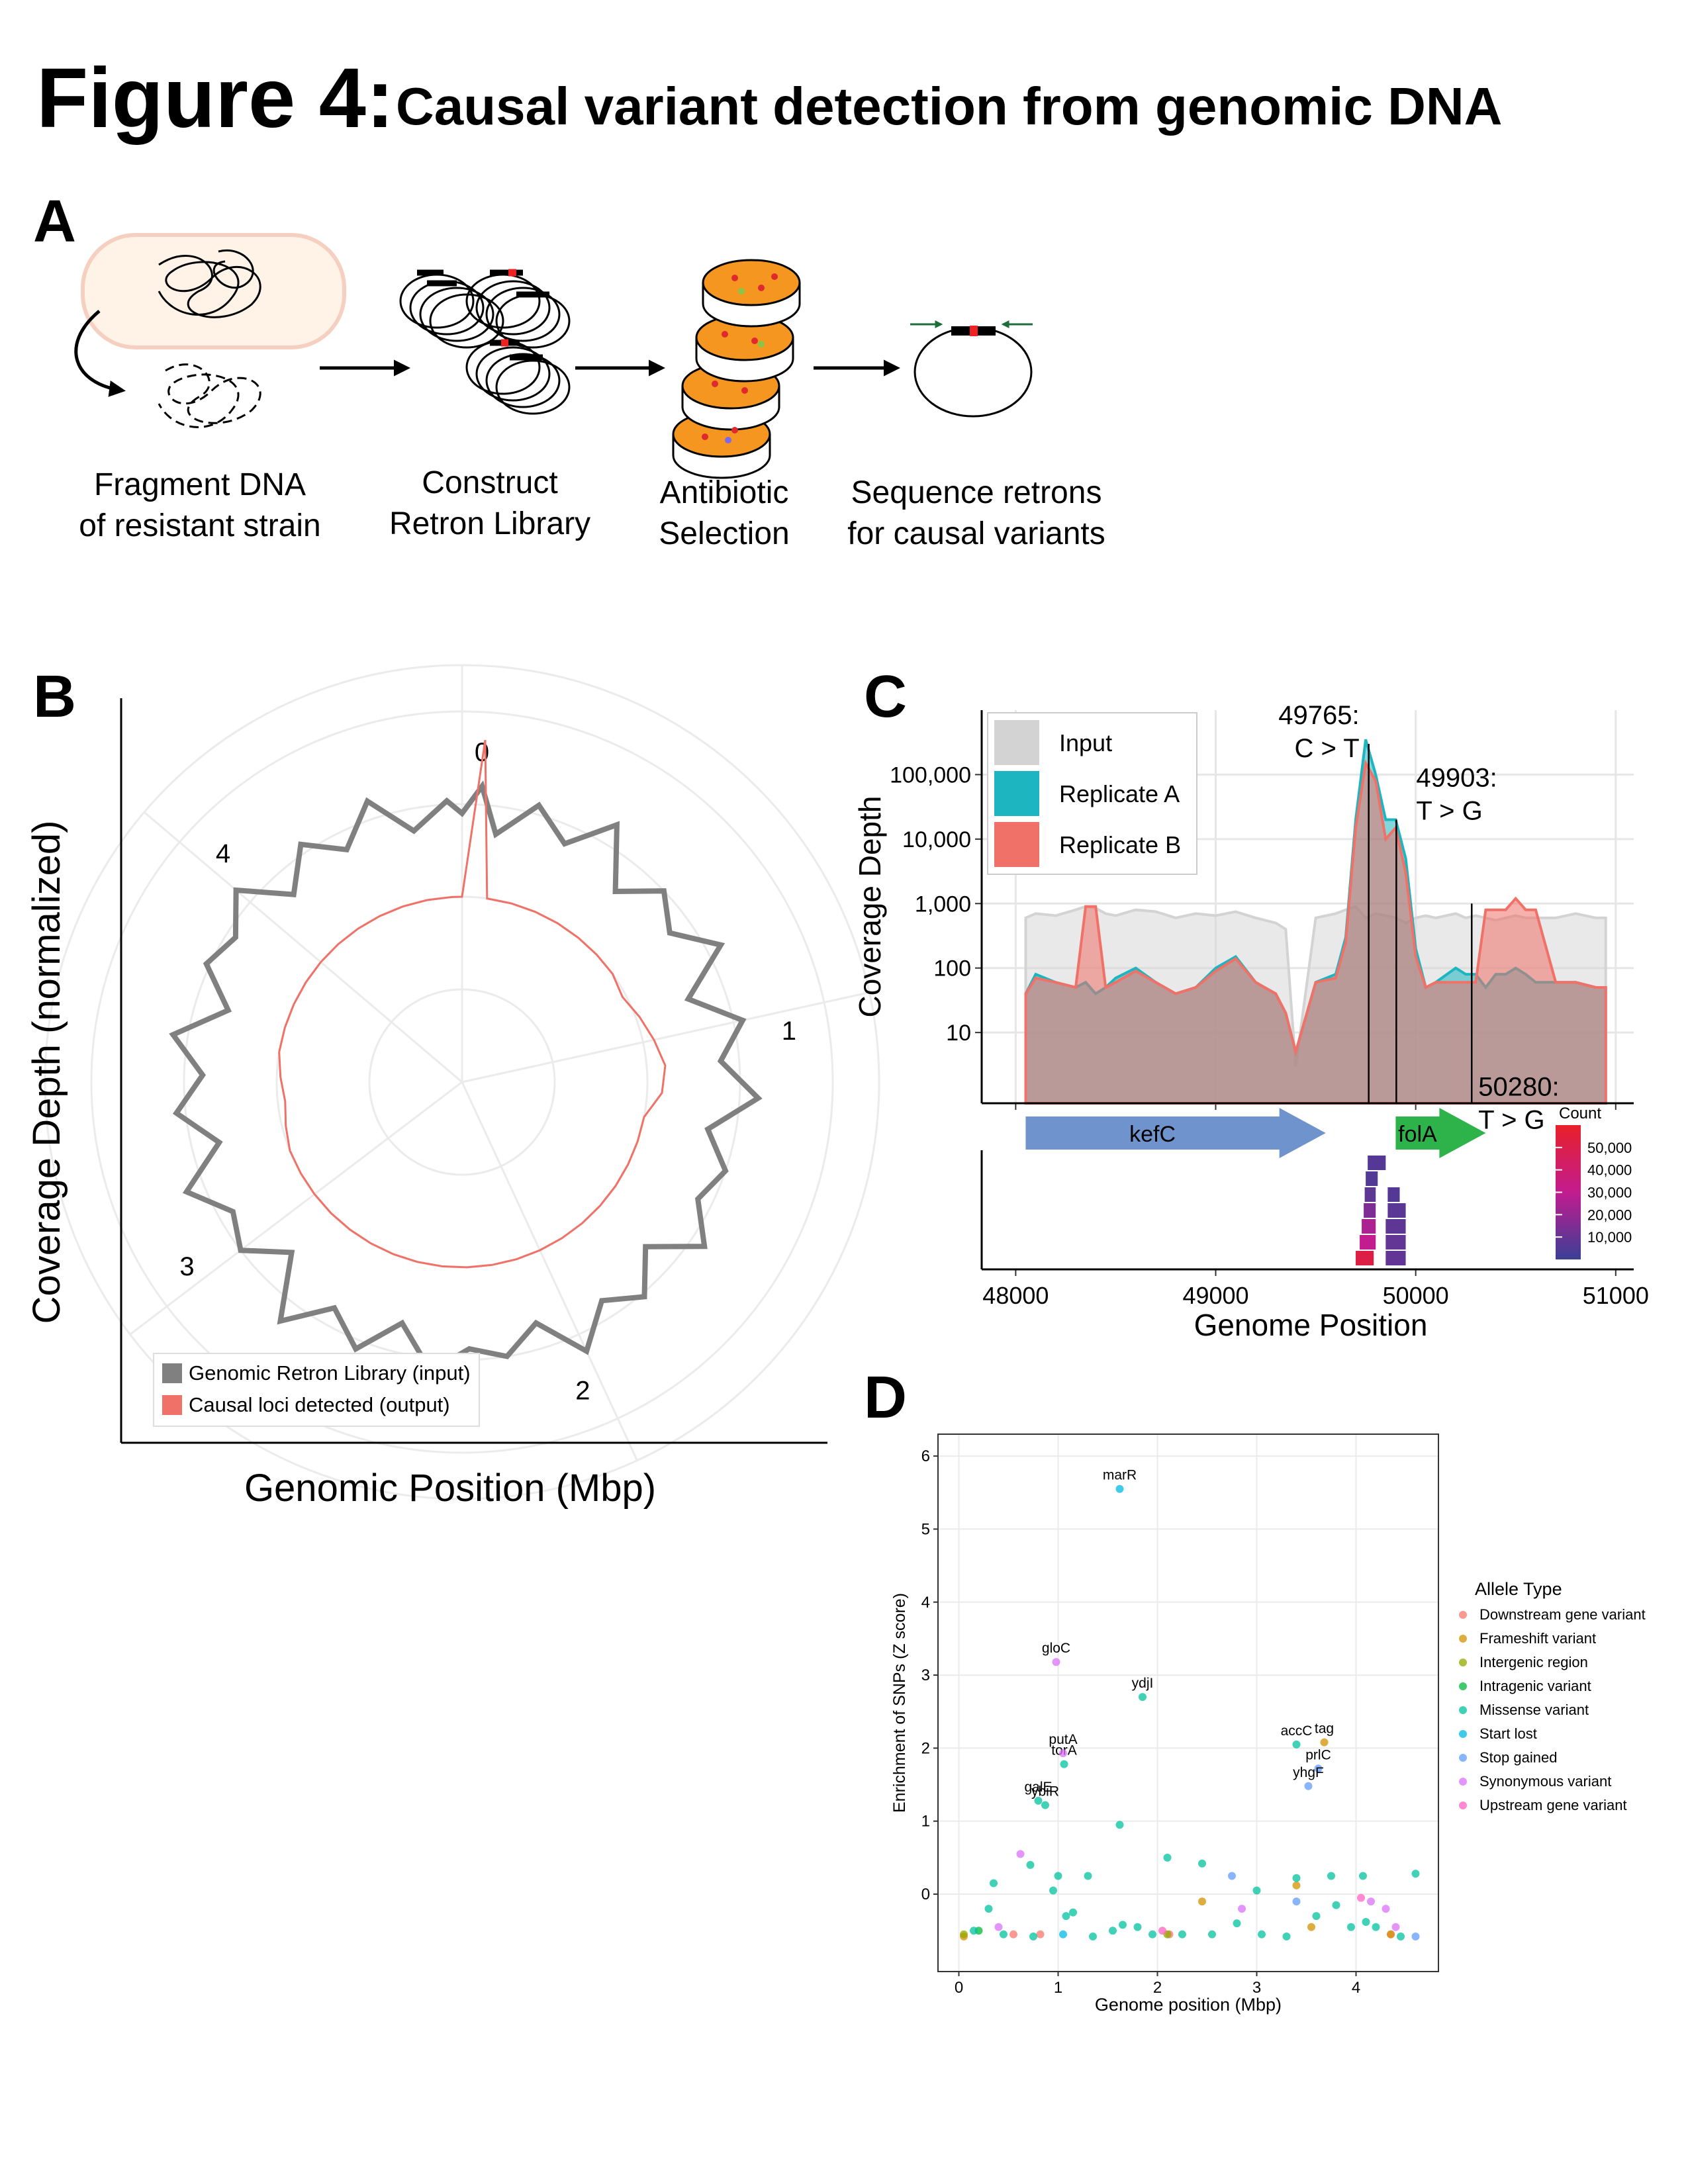 Image resolution: width=1688 pixels, height=2184 pixels. What do you see at coordinates (316, 1390) in the screenshot?
I see `legend-box` at bounding box center [316, 1390].